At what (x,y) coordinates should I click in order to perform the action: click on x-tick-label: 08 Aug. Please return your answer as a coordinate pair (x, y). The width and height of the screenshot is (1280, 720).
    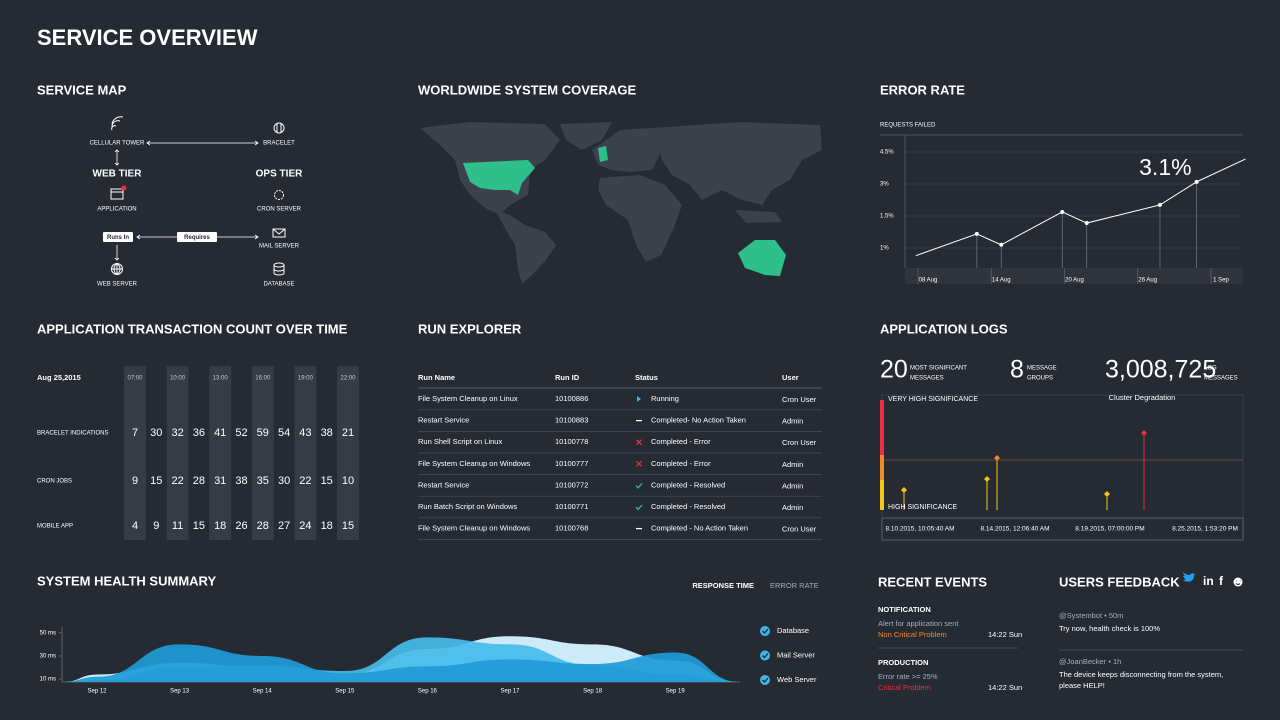
    Looking at the image, I should click on (928, 281).